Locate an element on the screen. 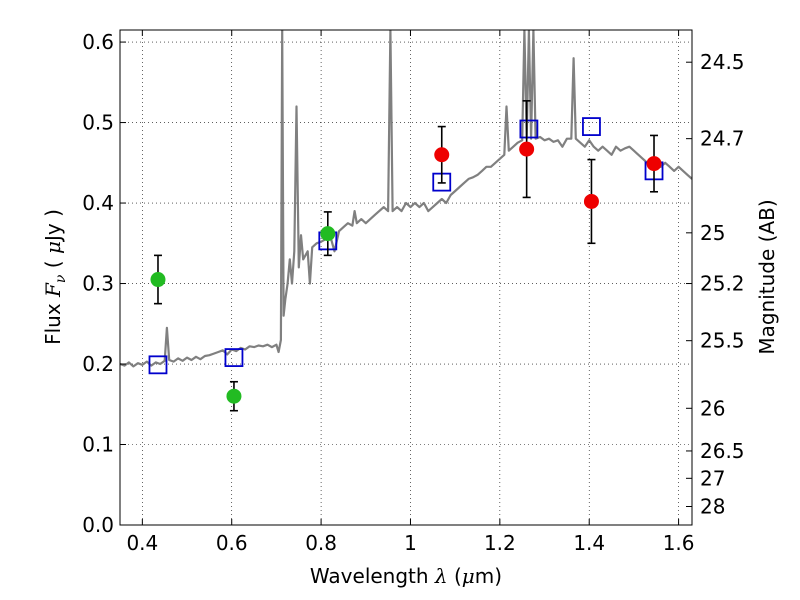 The image size is (800, 600). y-axis-flux: Flux is located at coordinates (53, 321).